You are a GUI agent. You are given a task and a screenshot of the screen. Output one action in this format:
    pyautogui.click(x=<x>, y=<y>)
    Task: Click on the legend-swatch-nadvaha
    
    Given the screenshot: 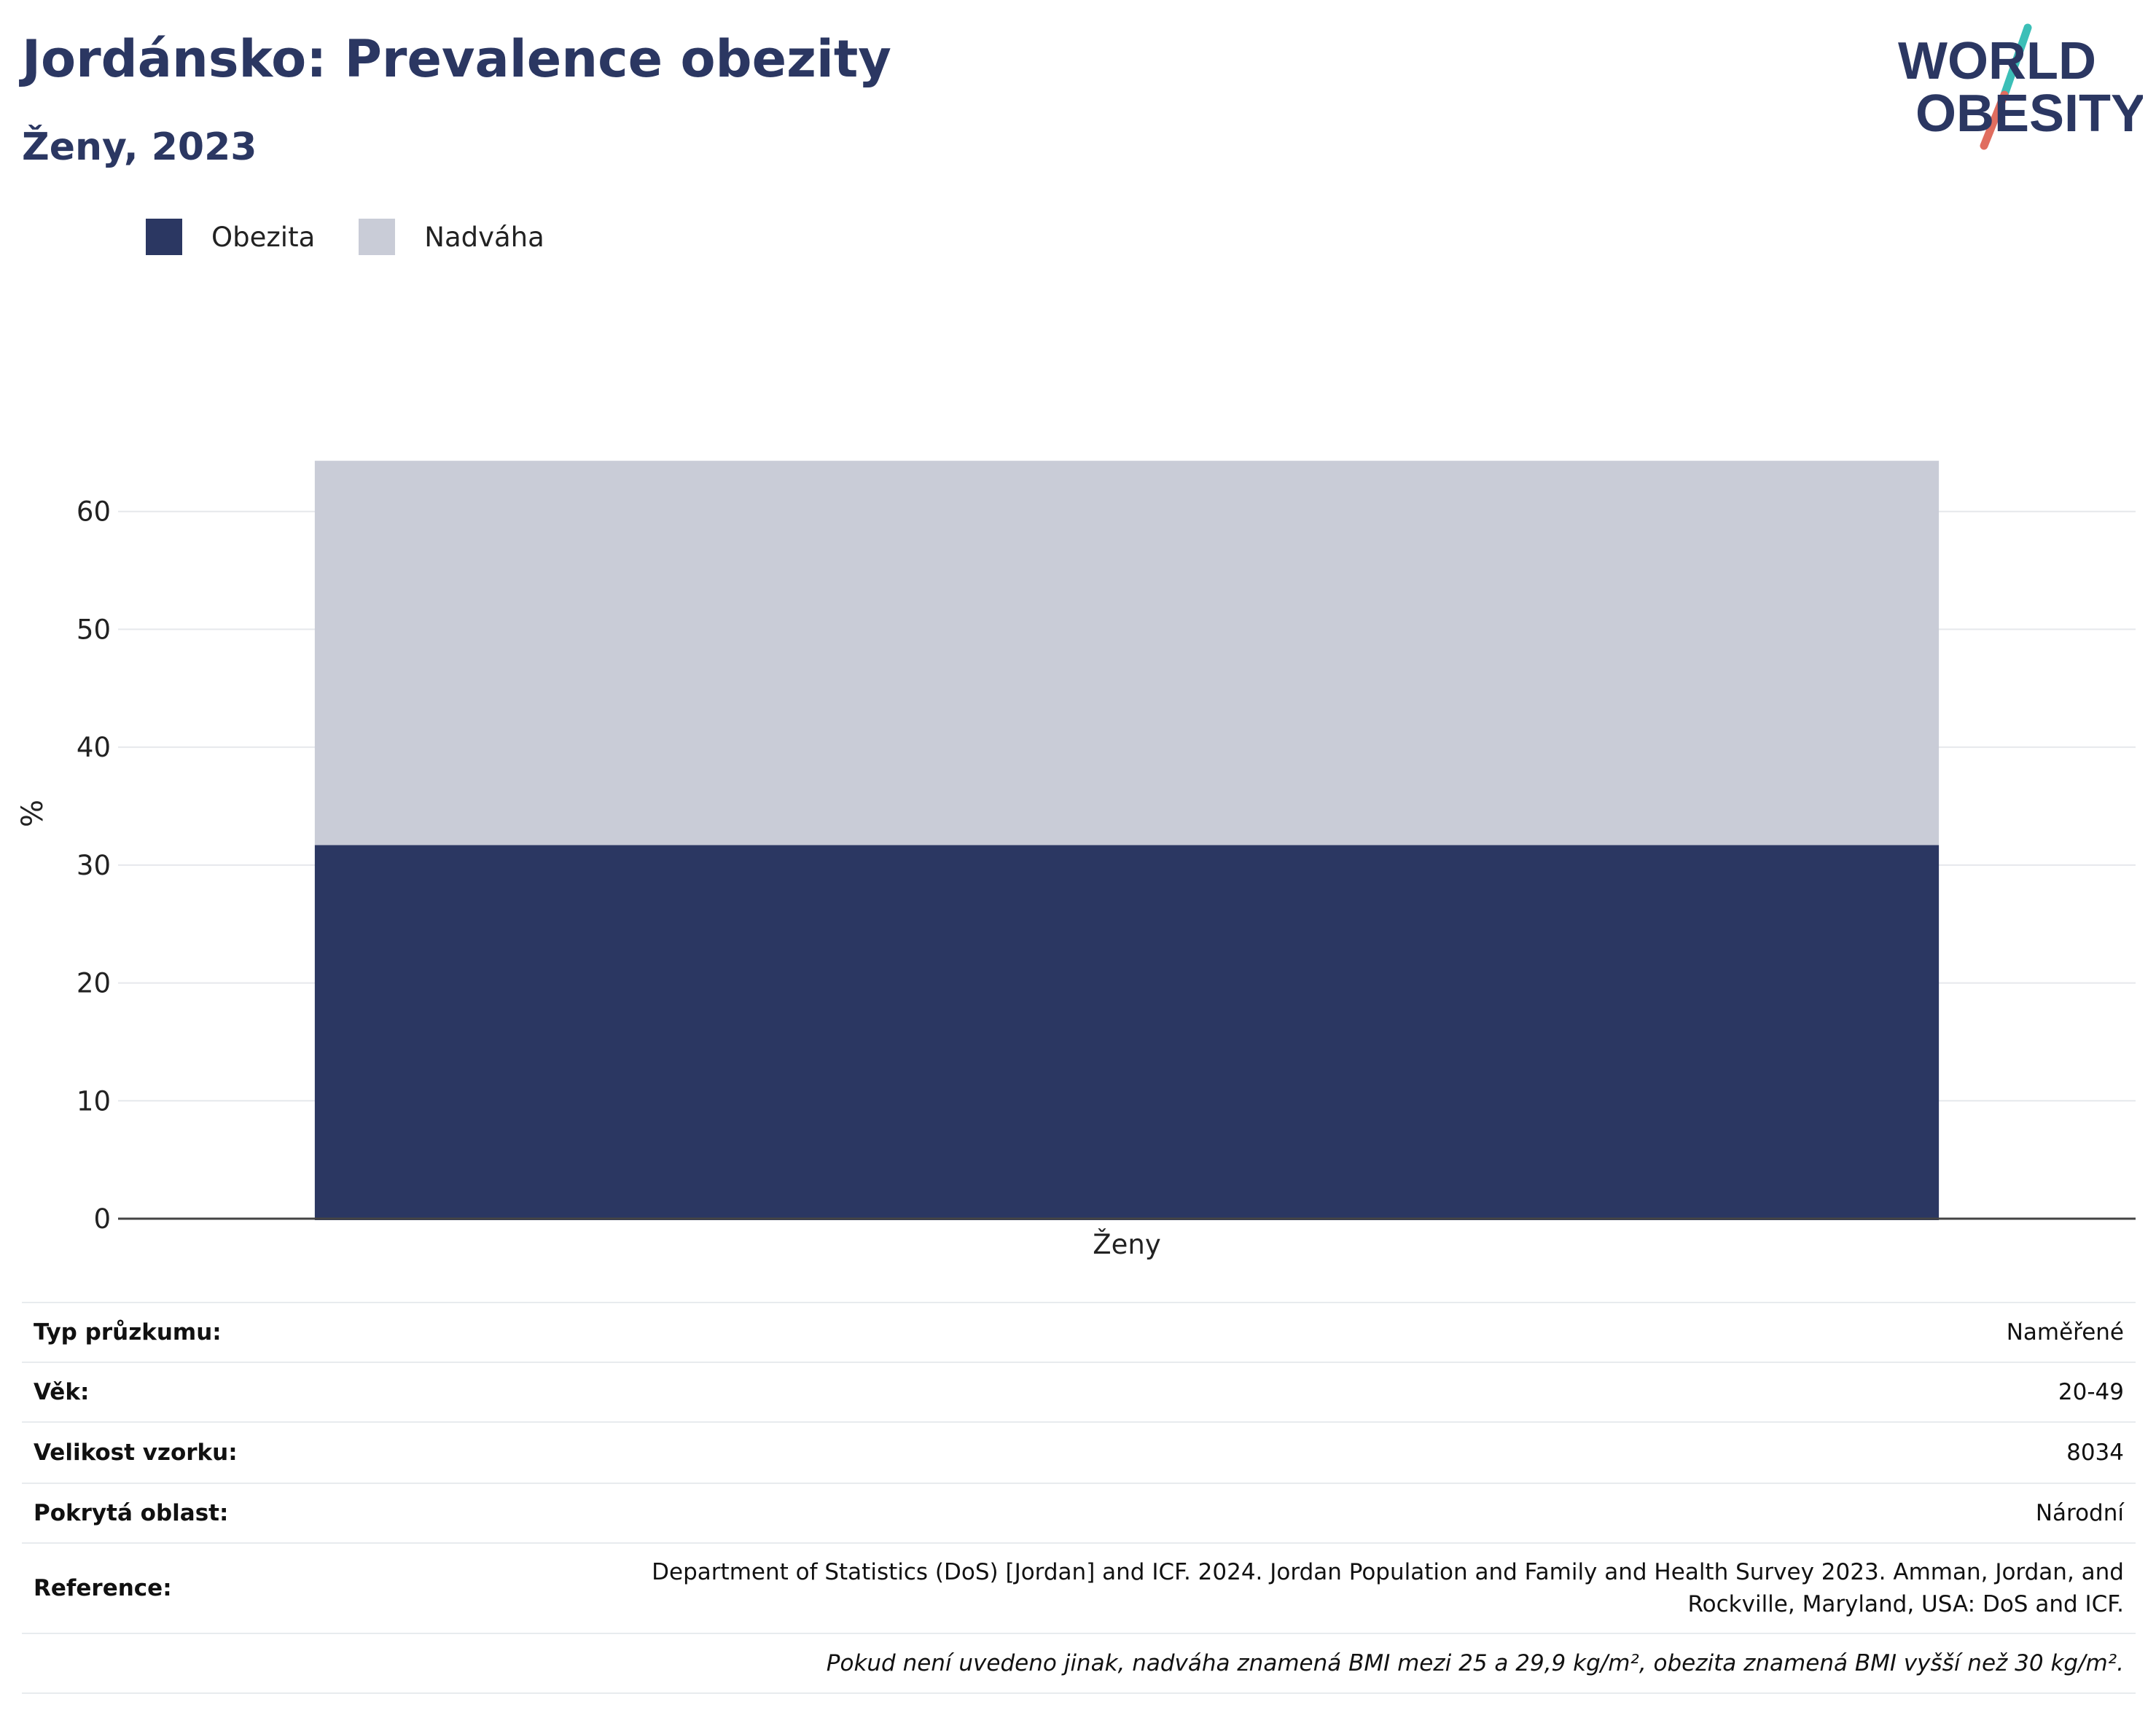 What is the action you would take?
    pyautogui.click(x=377, y=237)
    